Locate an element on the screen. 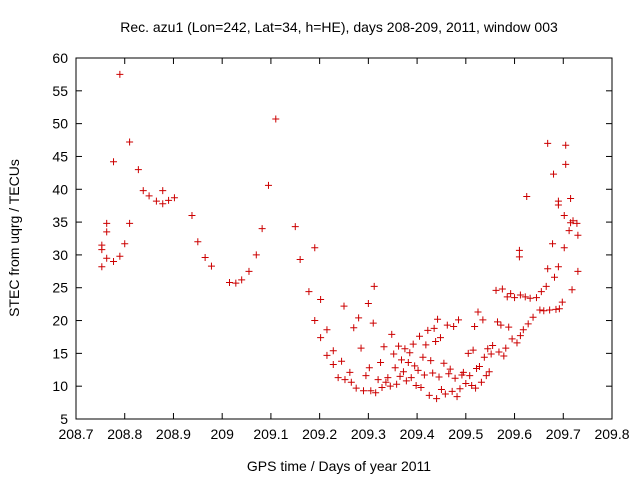 This screenshot has height=480, width=640. x-tick-label: 209.3 is located at coordinates (368, 434).